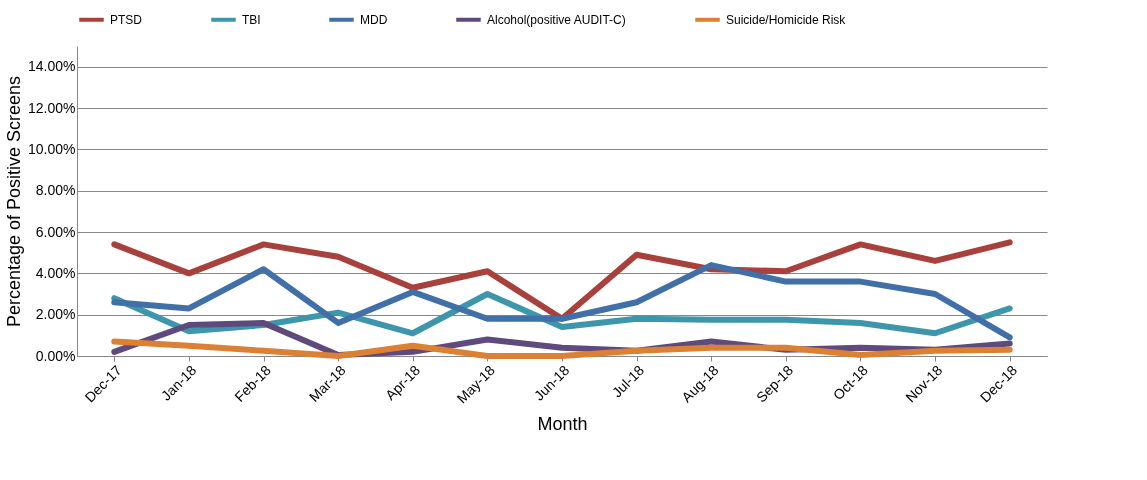 Image resolution: width=1147 pixels, height=480 pixels. I want to click on y-tick-label: 14.00%, so click(52, 66).